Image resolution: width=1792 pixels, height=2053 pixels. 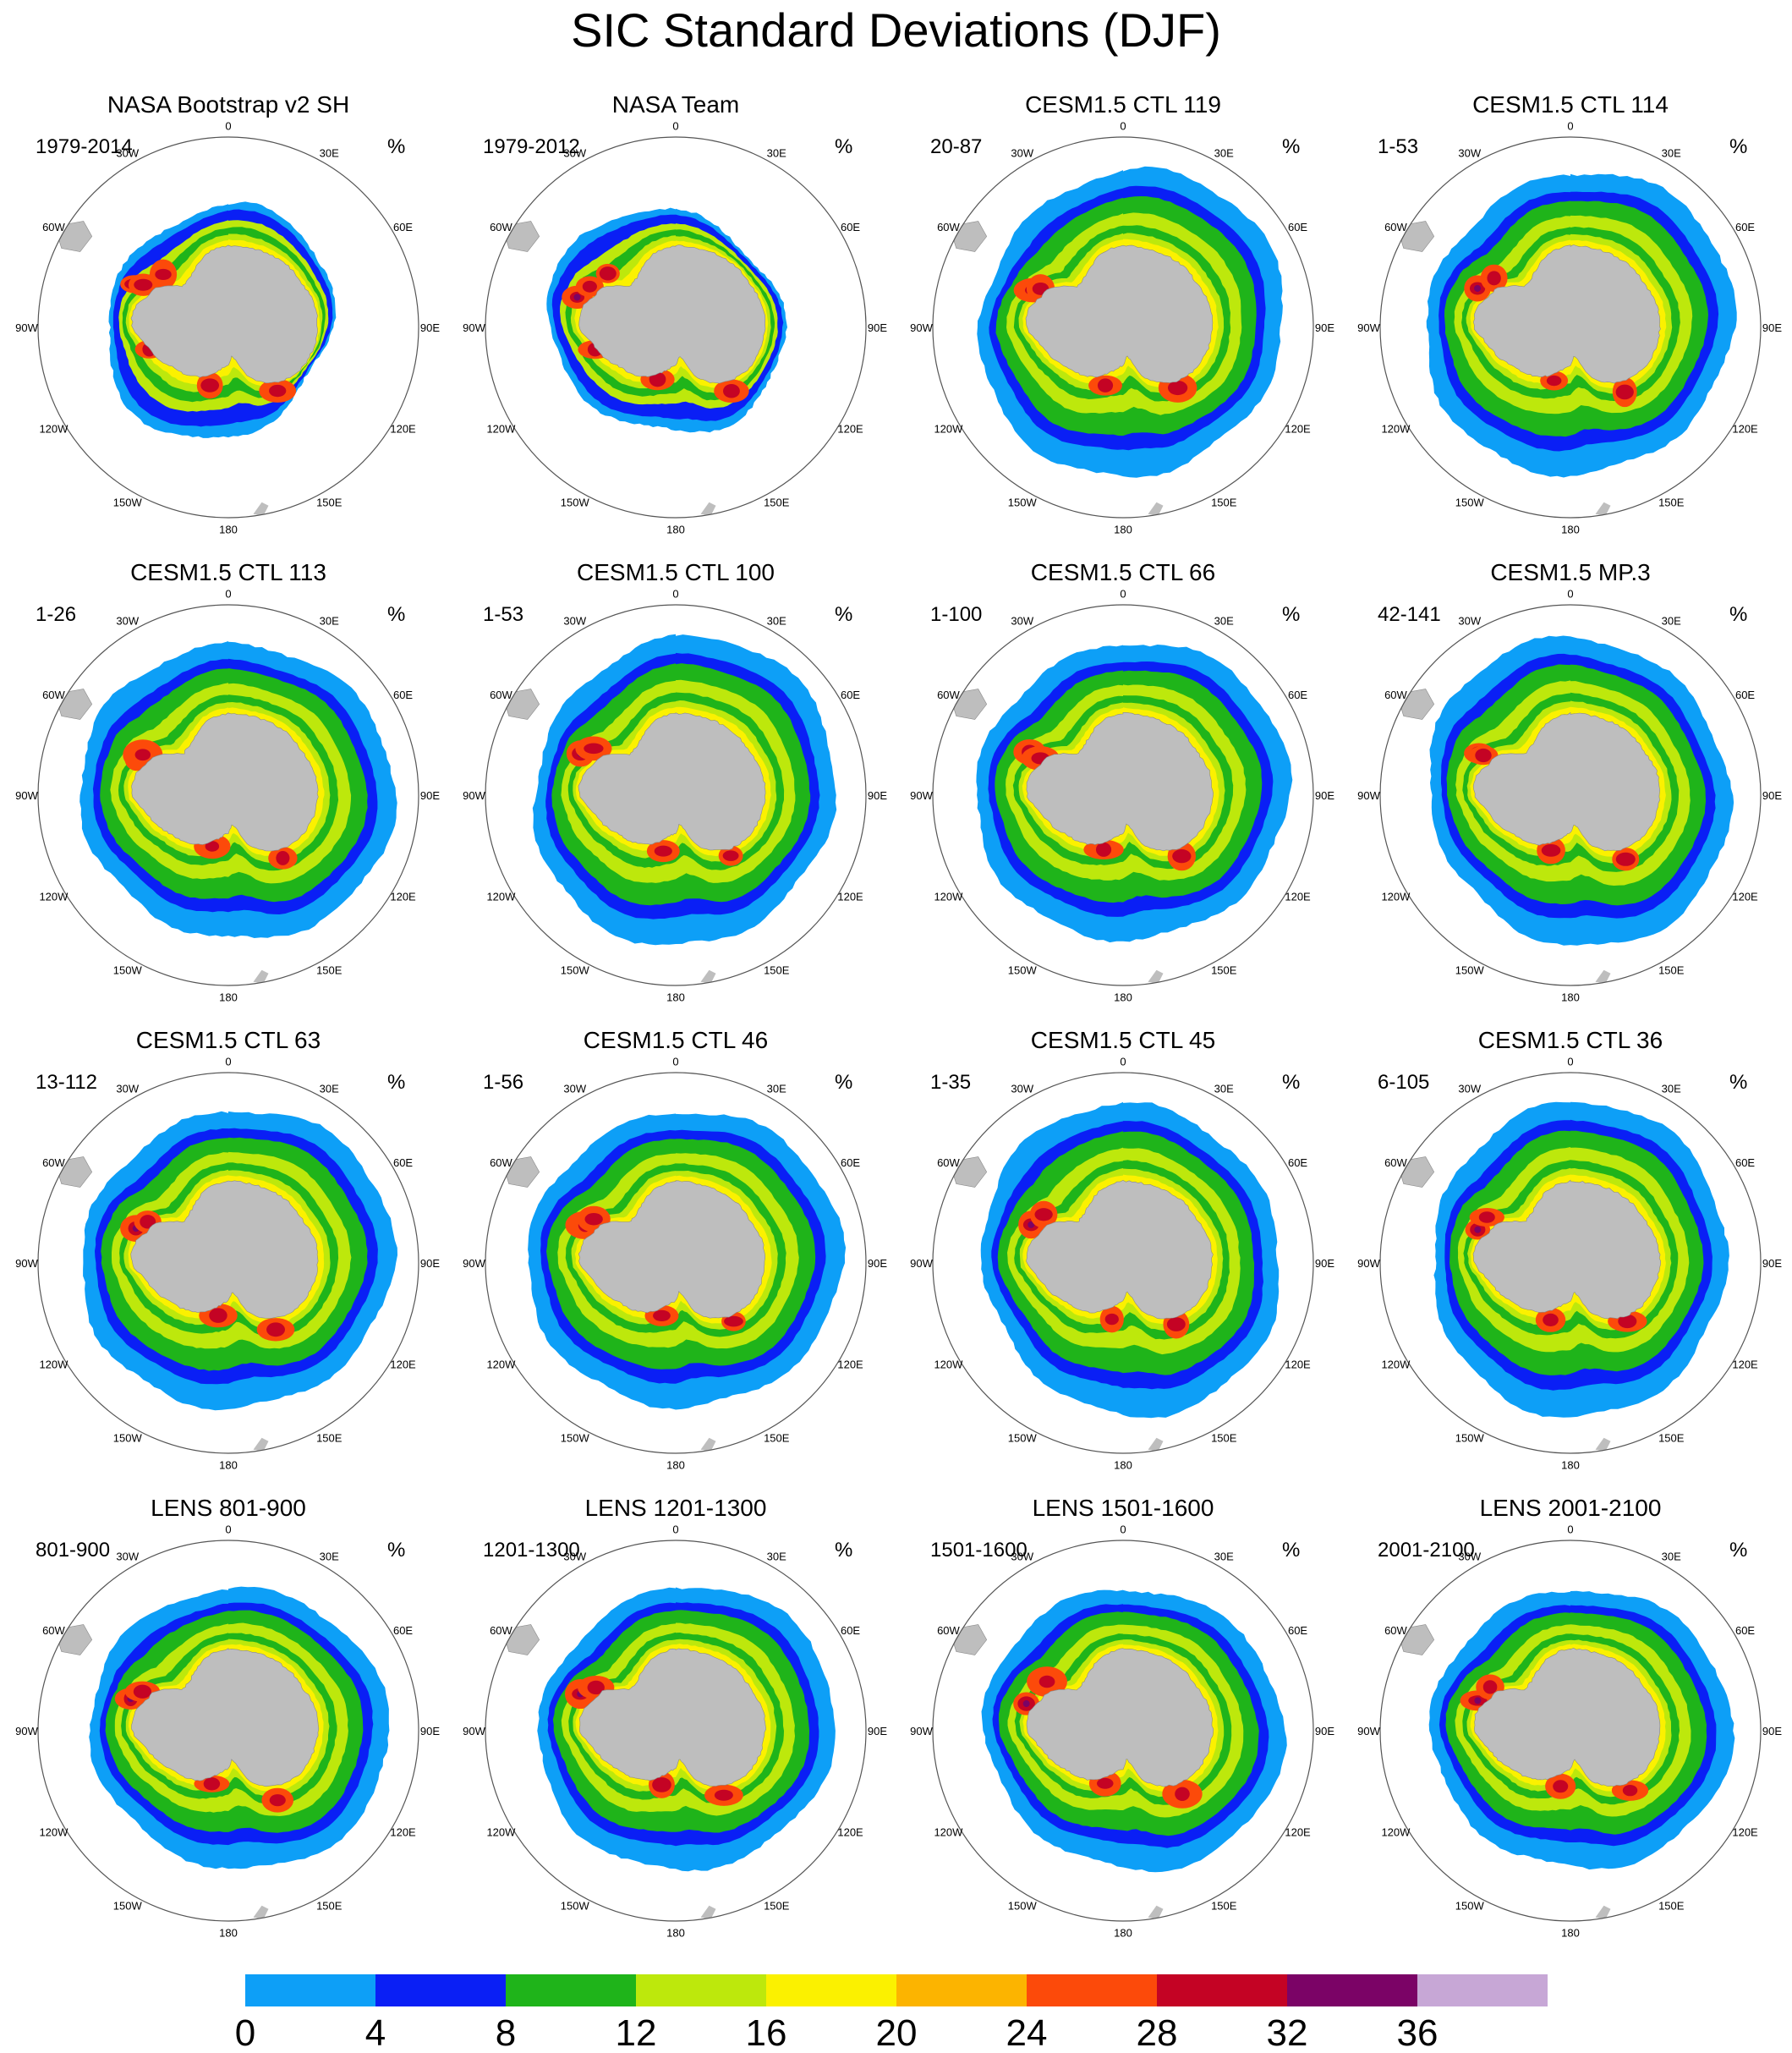 I want to click on panel-title: LENS 1501-1600, so click(x=1123, y=1508).